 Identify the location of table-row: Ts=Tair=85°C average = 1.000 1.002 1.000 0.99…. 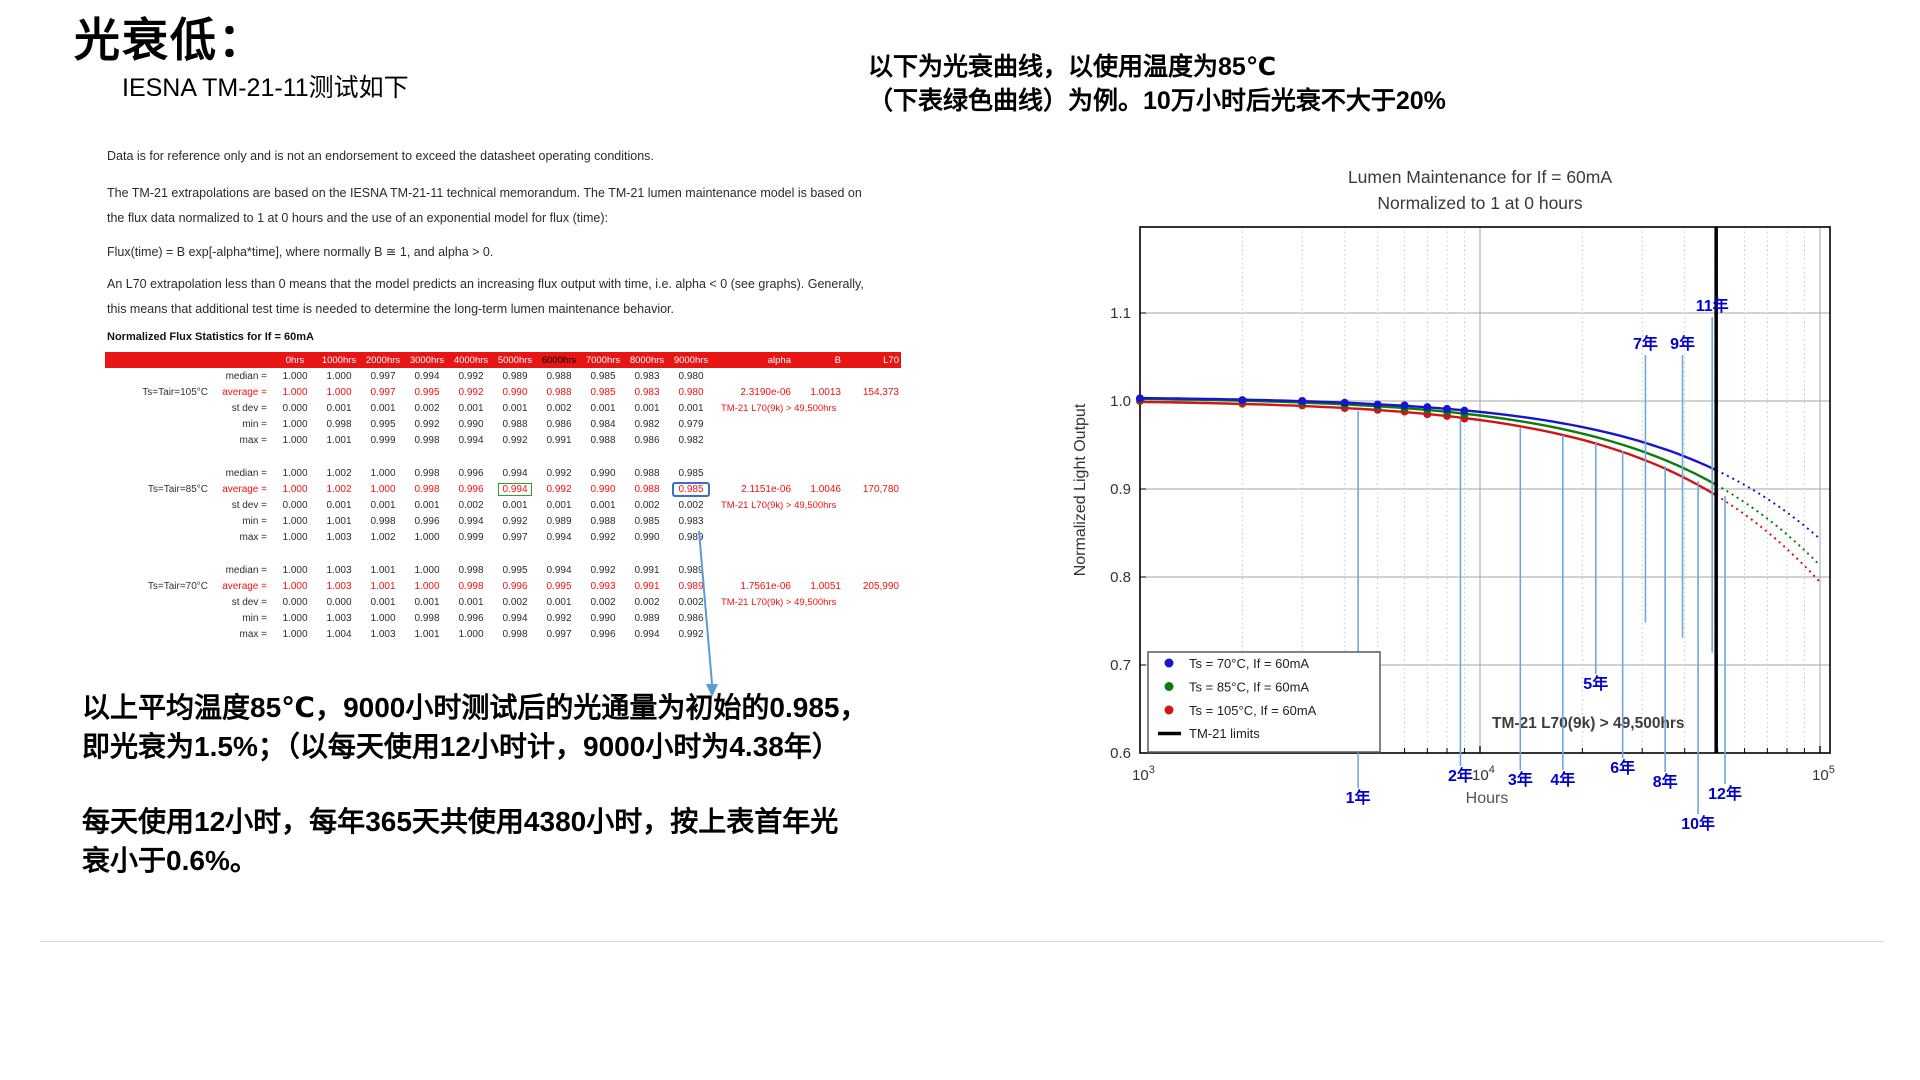
(523, 489).